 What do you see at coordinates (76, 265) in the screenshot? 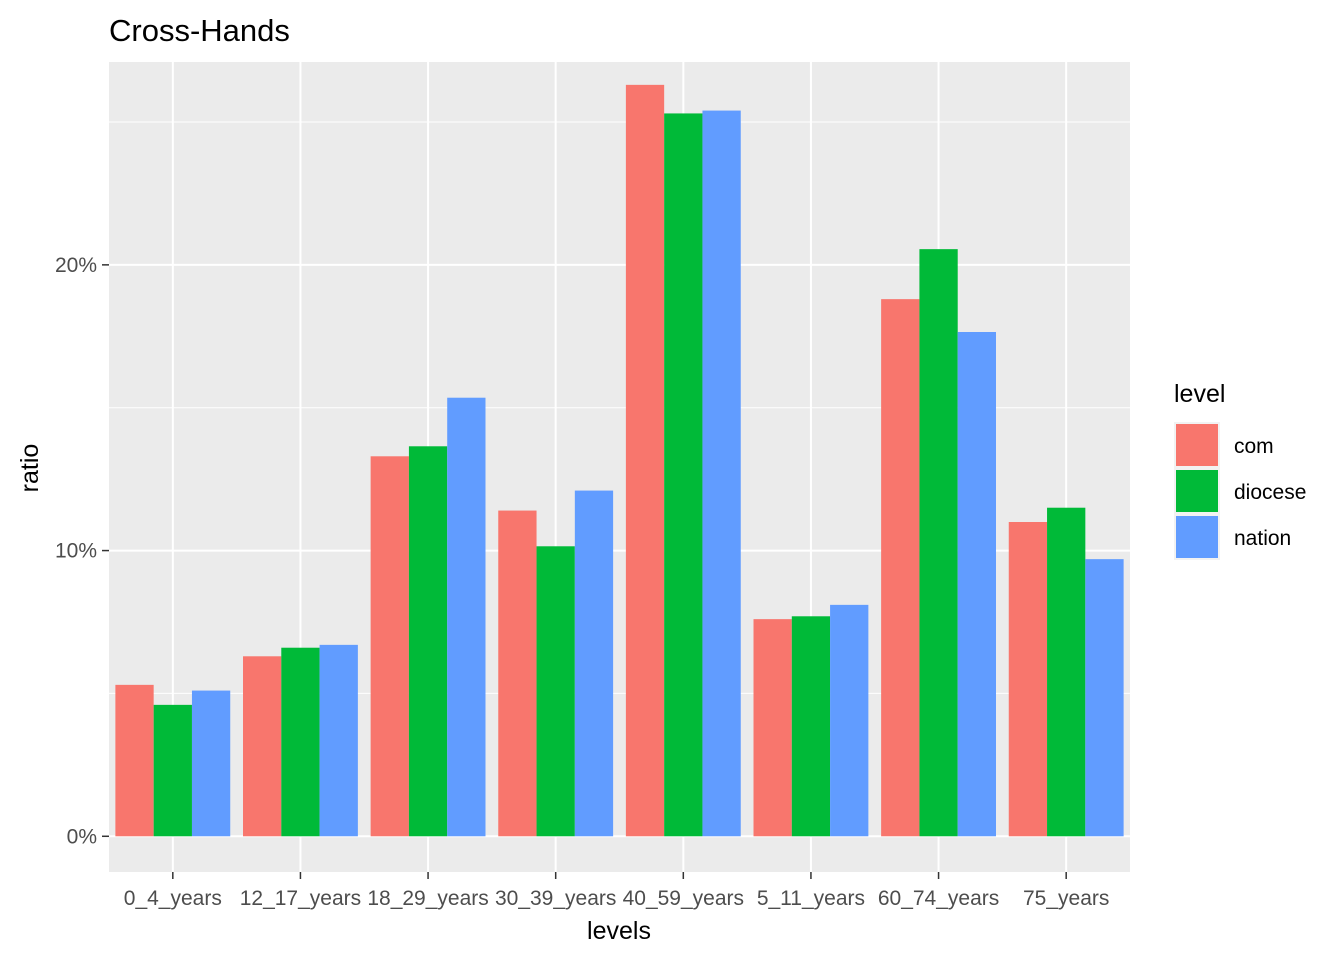
I see `y-tick-label: 20%` at bounding box center [76, 265].